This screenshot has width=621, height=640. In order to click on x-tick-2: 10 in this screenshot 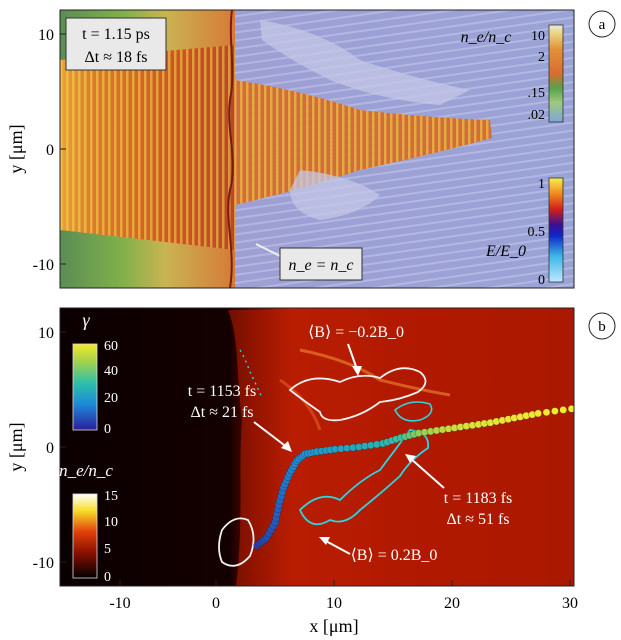, I will do `click(334, 603)`.